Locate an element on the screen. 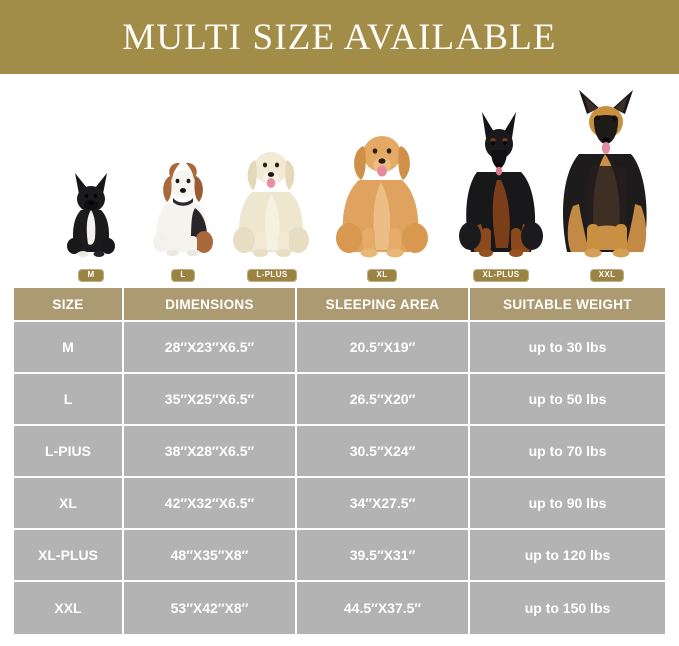 This screenshot has height=646, width=679. dog-cell-xl-plus: XL-PLUS is located at coordinates (501, 178).